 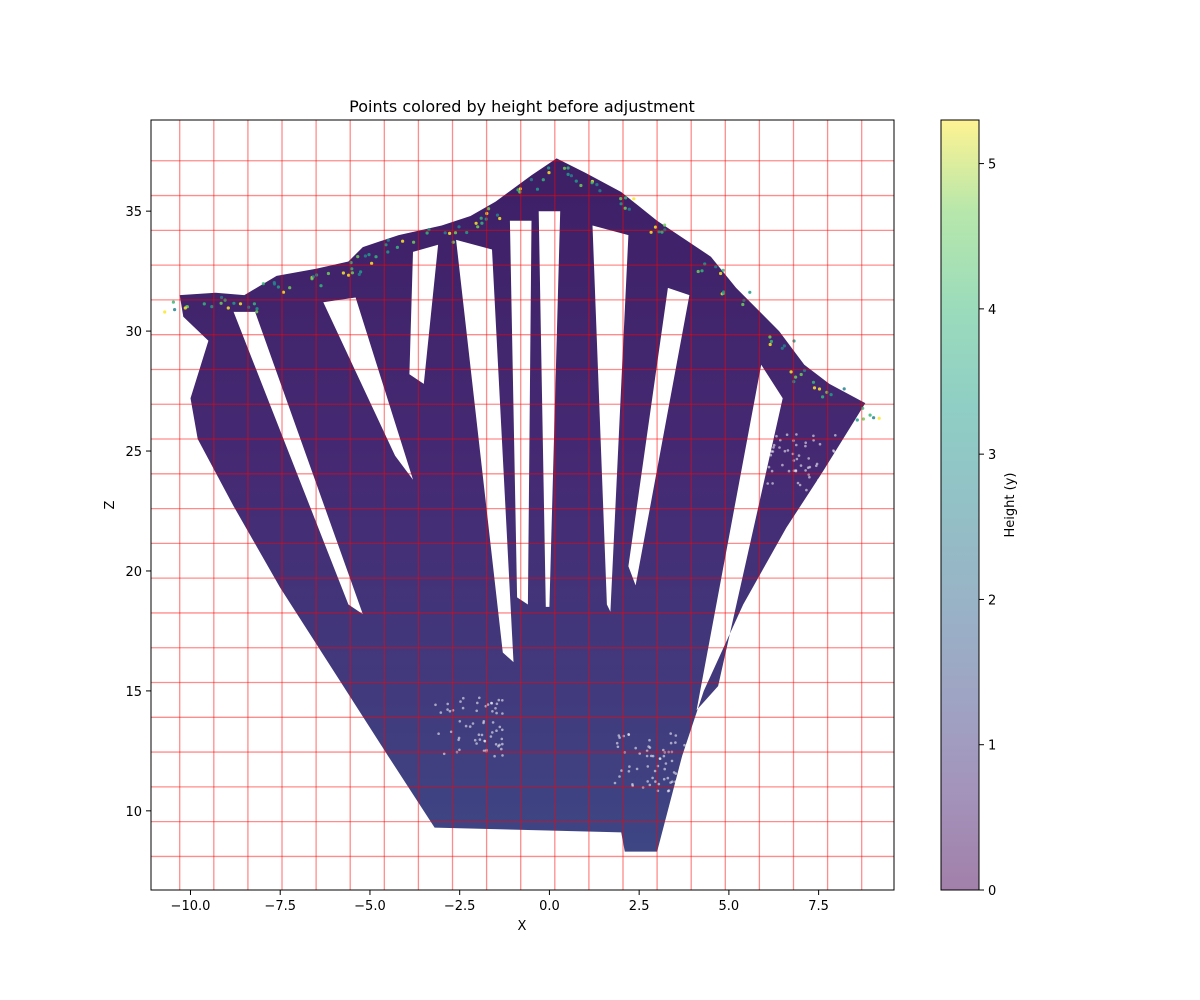 What do you see at coordinates (133, 572) in the screenshot?
I see `y-tick-label: 20` at bounding box center [133, 572].